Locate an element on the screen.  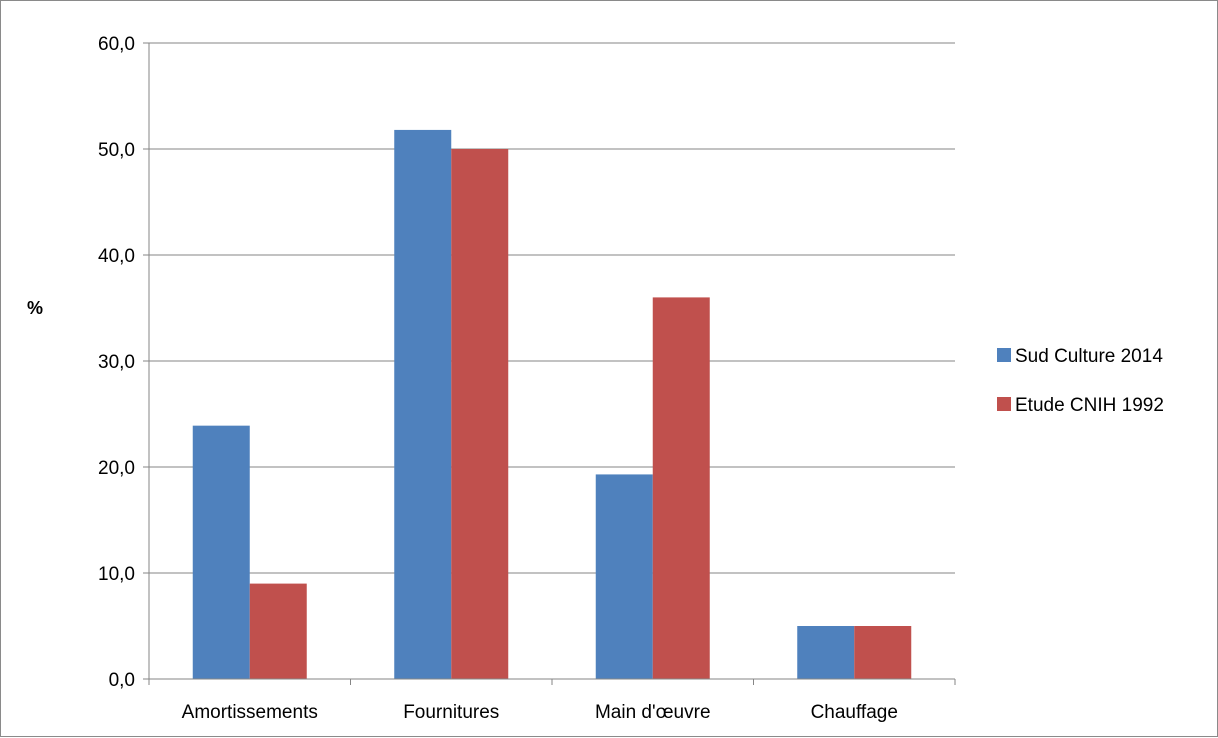
legend: Sud Culture 2014 Etude CNIH 1992 is located at coordinates (1080, 381).